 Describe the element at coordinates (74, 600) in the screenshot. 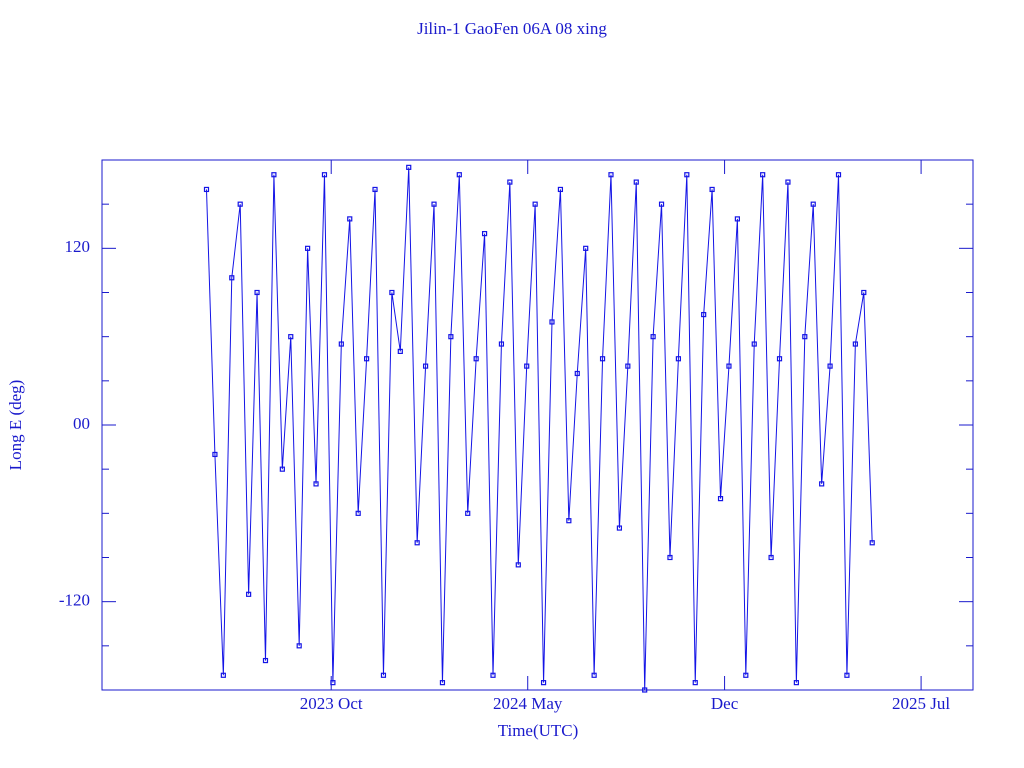

I see `y-tick-label: -120` at that location.